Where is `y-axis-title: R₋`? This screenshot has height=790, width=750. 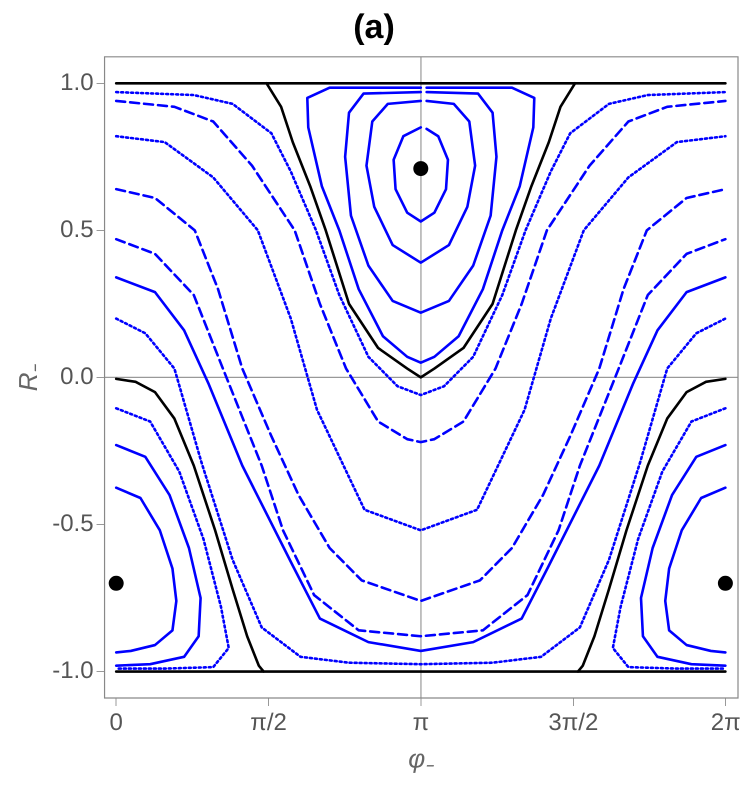
y-axis-title: R₋ is located at coordinates (27, 378).